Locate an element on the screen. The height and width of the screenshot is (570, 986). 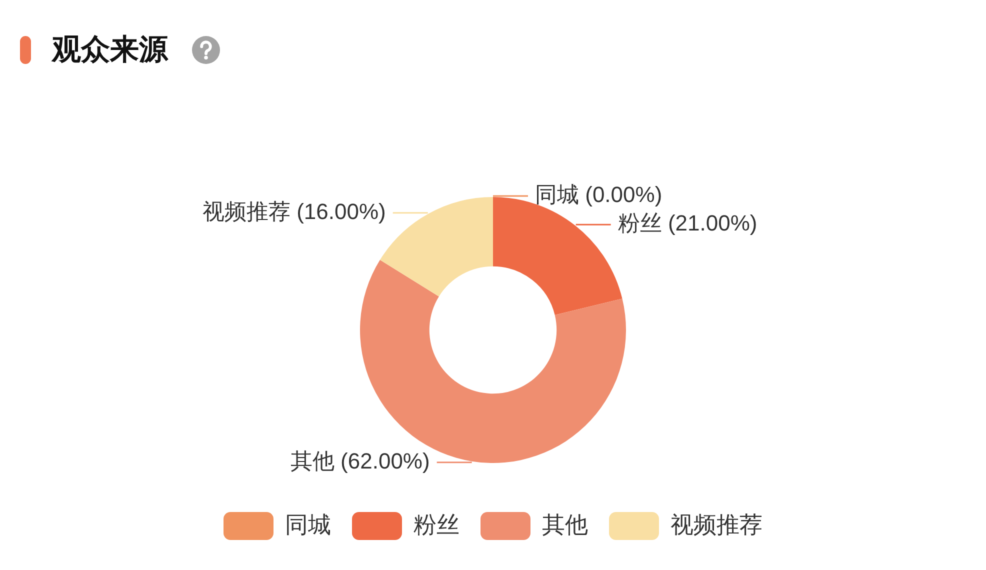
data-label: 其他 (62.00%) is located at coordinates (360, 461).